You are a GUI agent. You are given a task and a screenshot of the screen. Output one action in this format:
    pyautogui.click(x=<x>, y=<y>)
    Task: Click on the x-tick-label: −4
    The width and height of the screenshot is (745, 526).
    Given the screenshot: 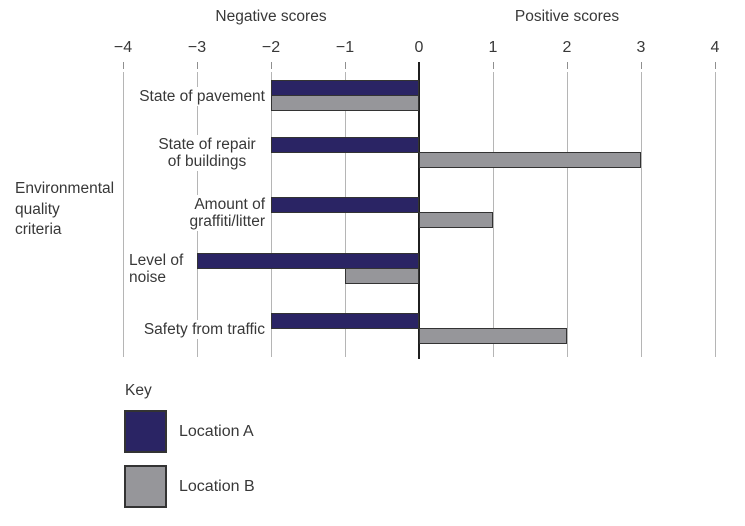 What is the action you would take?
    pyautogui.click(x=123, y=47)
    